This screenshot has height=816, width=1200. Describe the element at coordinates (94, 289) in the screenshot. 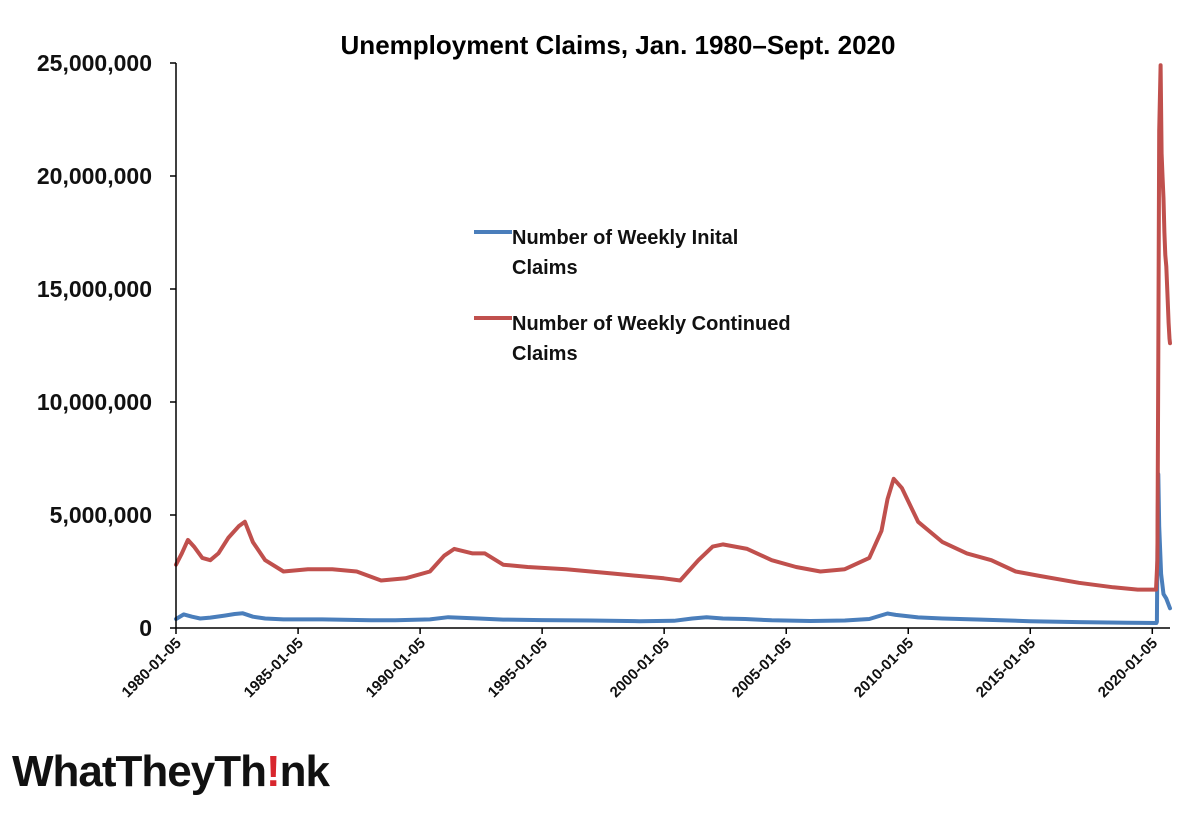

I see `y-tick-label: 15,000,000` at that location.